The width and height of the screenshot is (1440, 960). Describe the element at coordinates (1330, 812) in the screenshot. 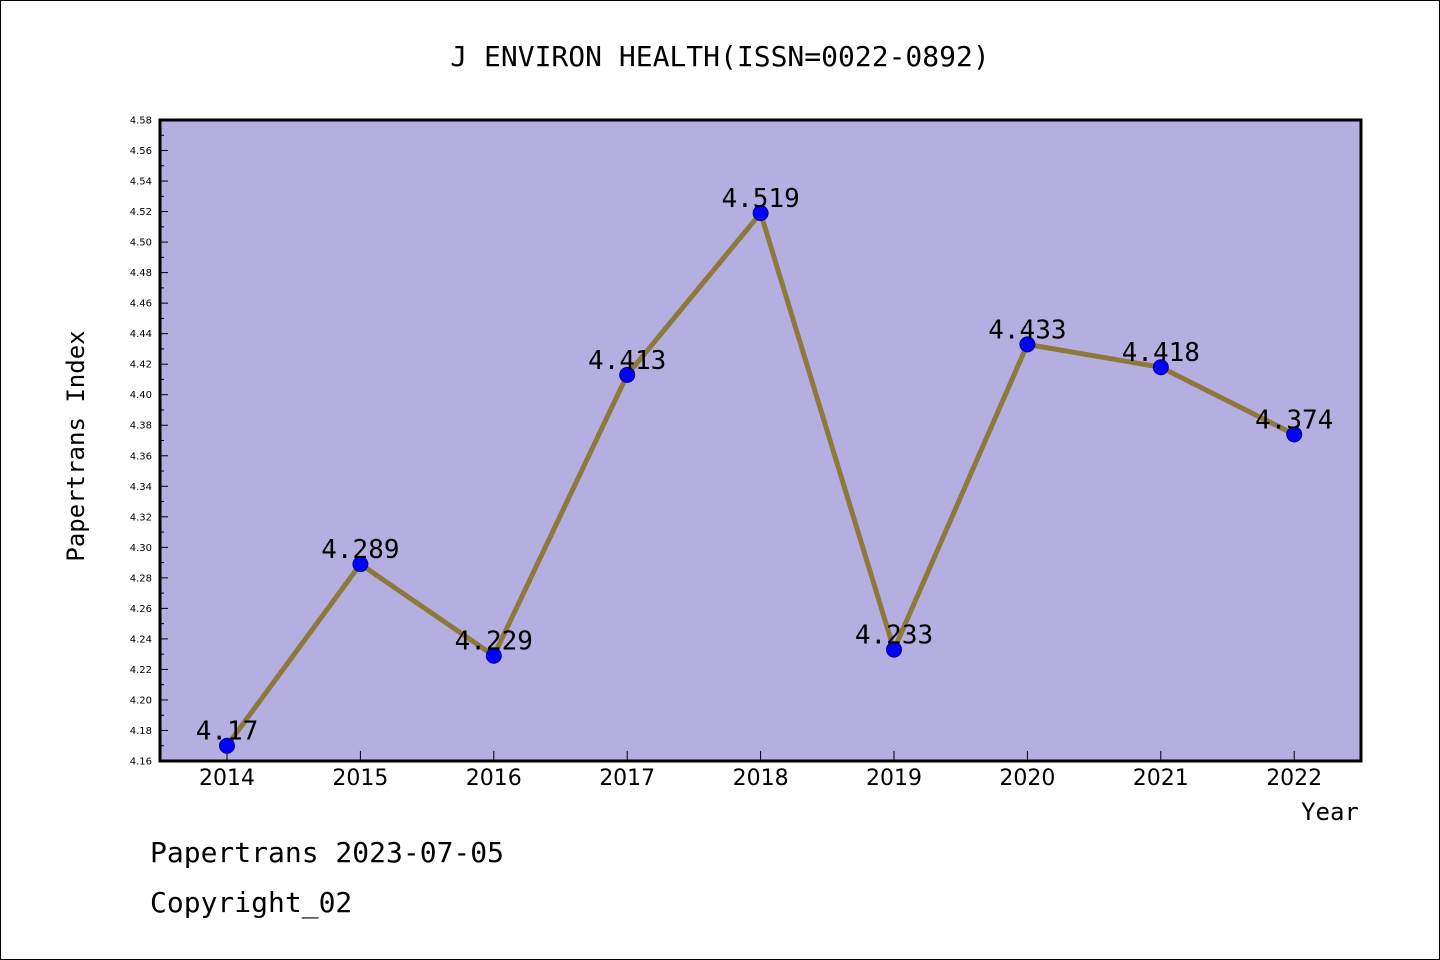

I see `x-axis-label: Year` at that location.